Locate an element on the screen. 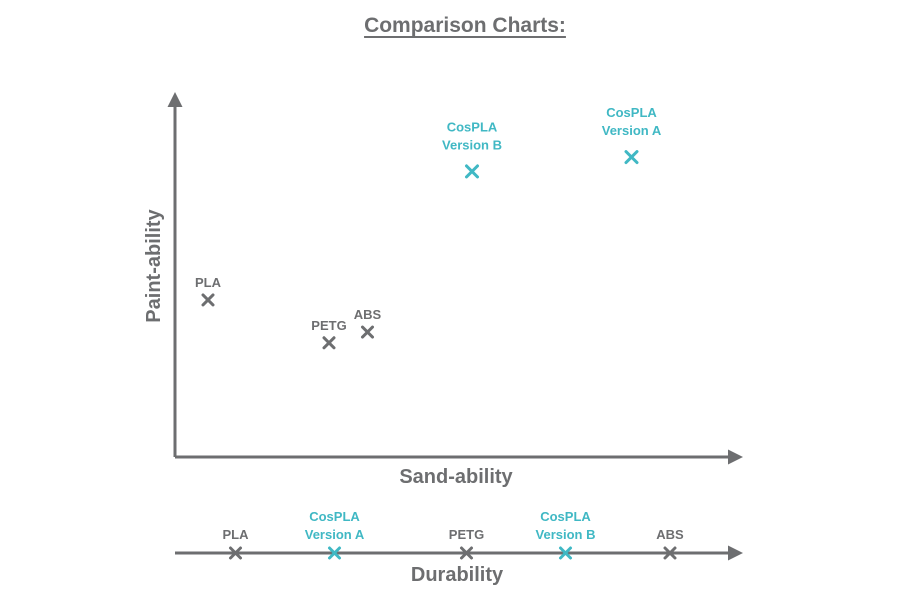  scatter-point-label: Version B is located at coordinates (472, 144).